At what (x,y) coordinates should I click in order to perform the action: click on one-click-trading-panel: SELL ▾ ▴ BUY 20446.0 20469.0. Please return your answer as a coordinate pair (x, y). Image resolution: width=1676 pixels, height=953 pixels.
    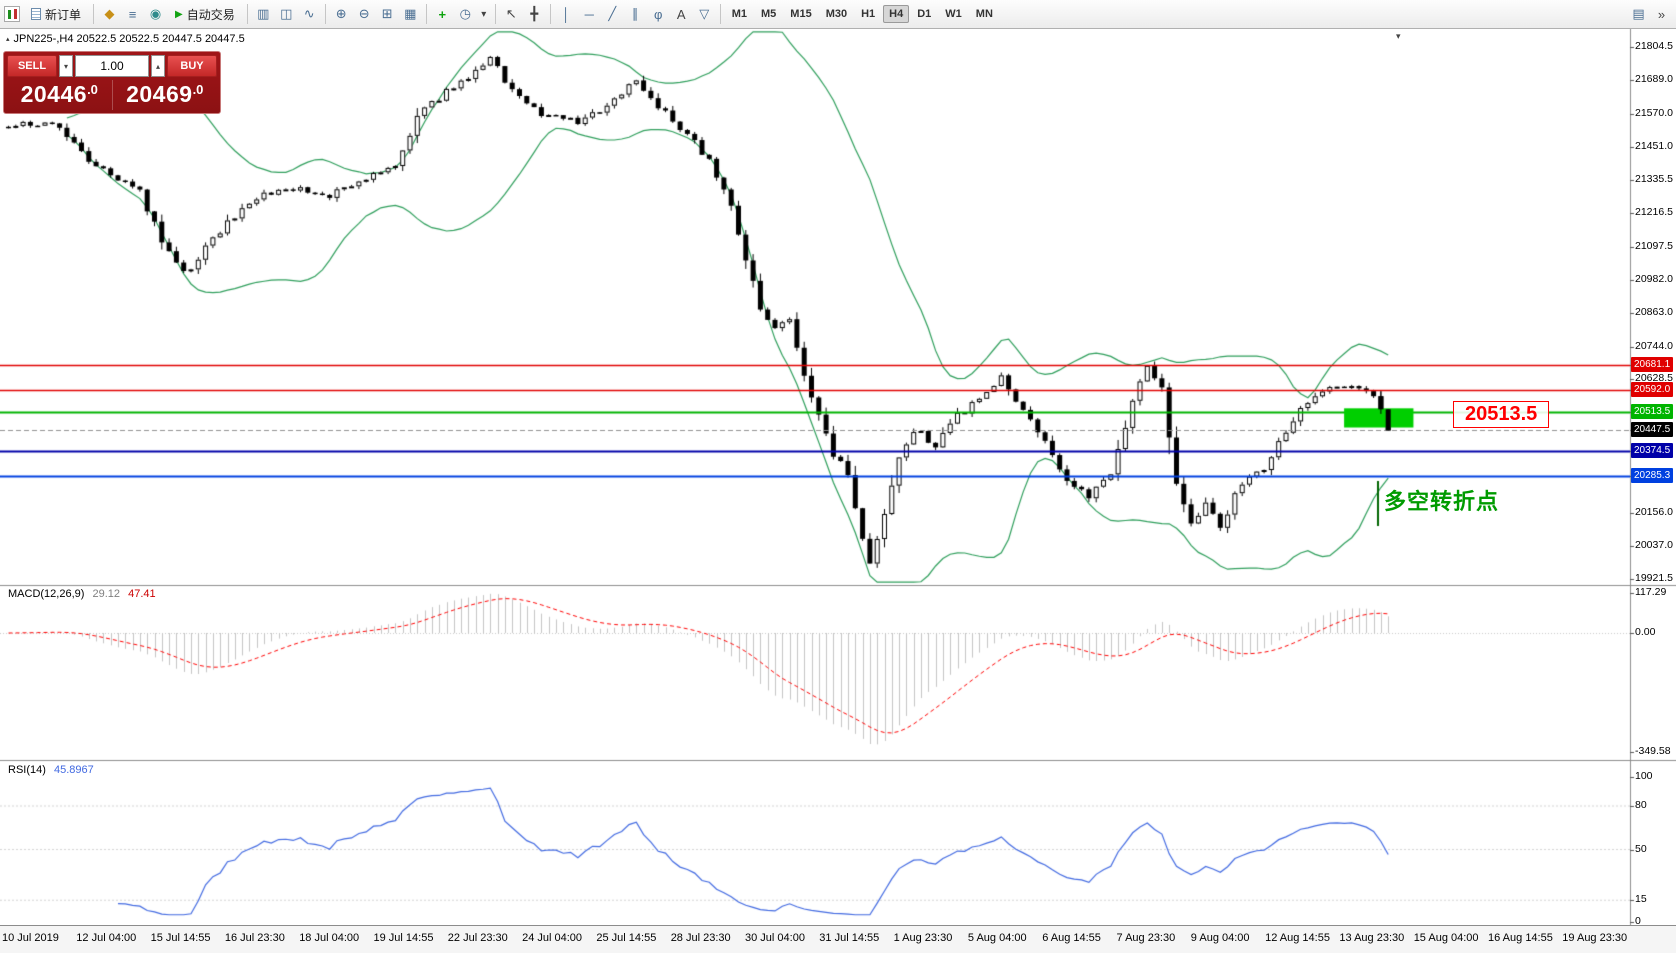
    Looking at the image, I should click on (112, 82).